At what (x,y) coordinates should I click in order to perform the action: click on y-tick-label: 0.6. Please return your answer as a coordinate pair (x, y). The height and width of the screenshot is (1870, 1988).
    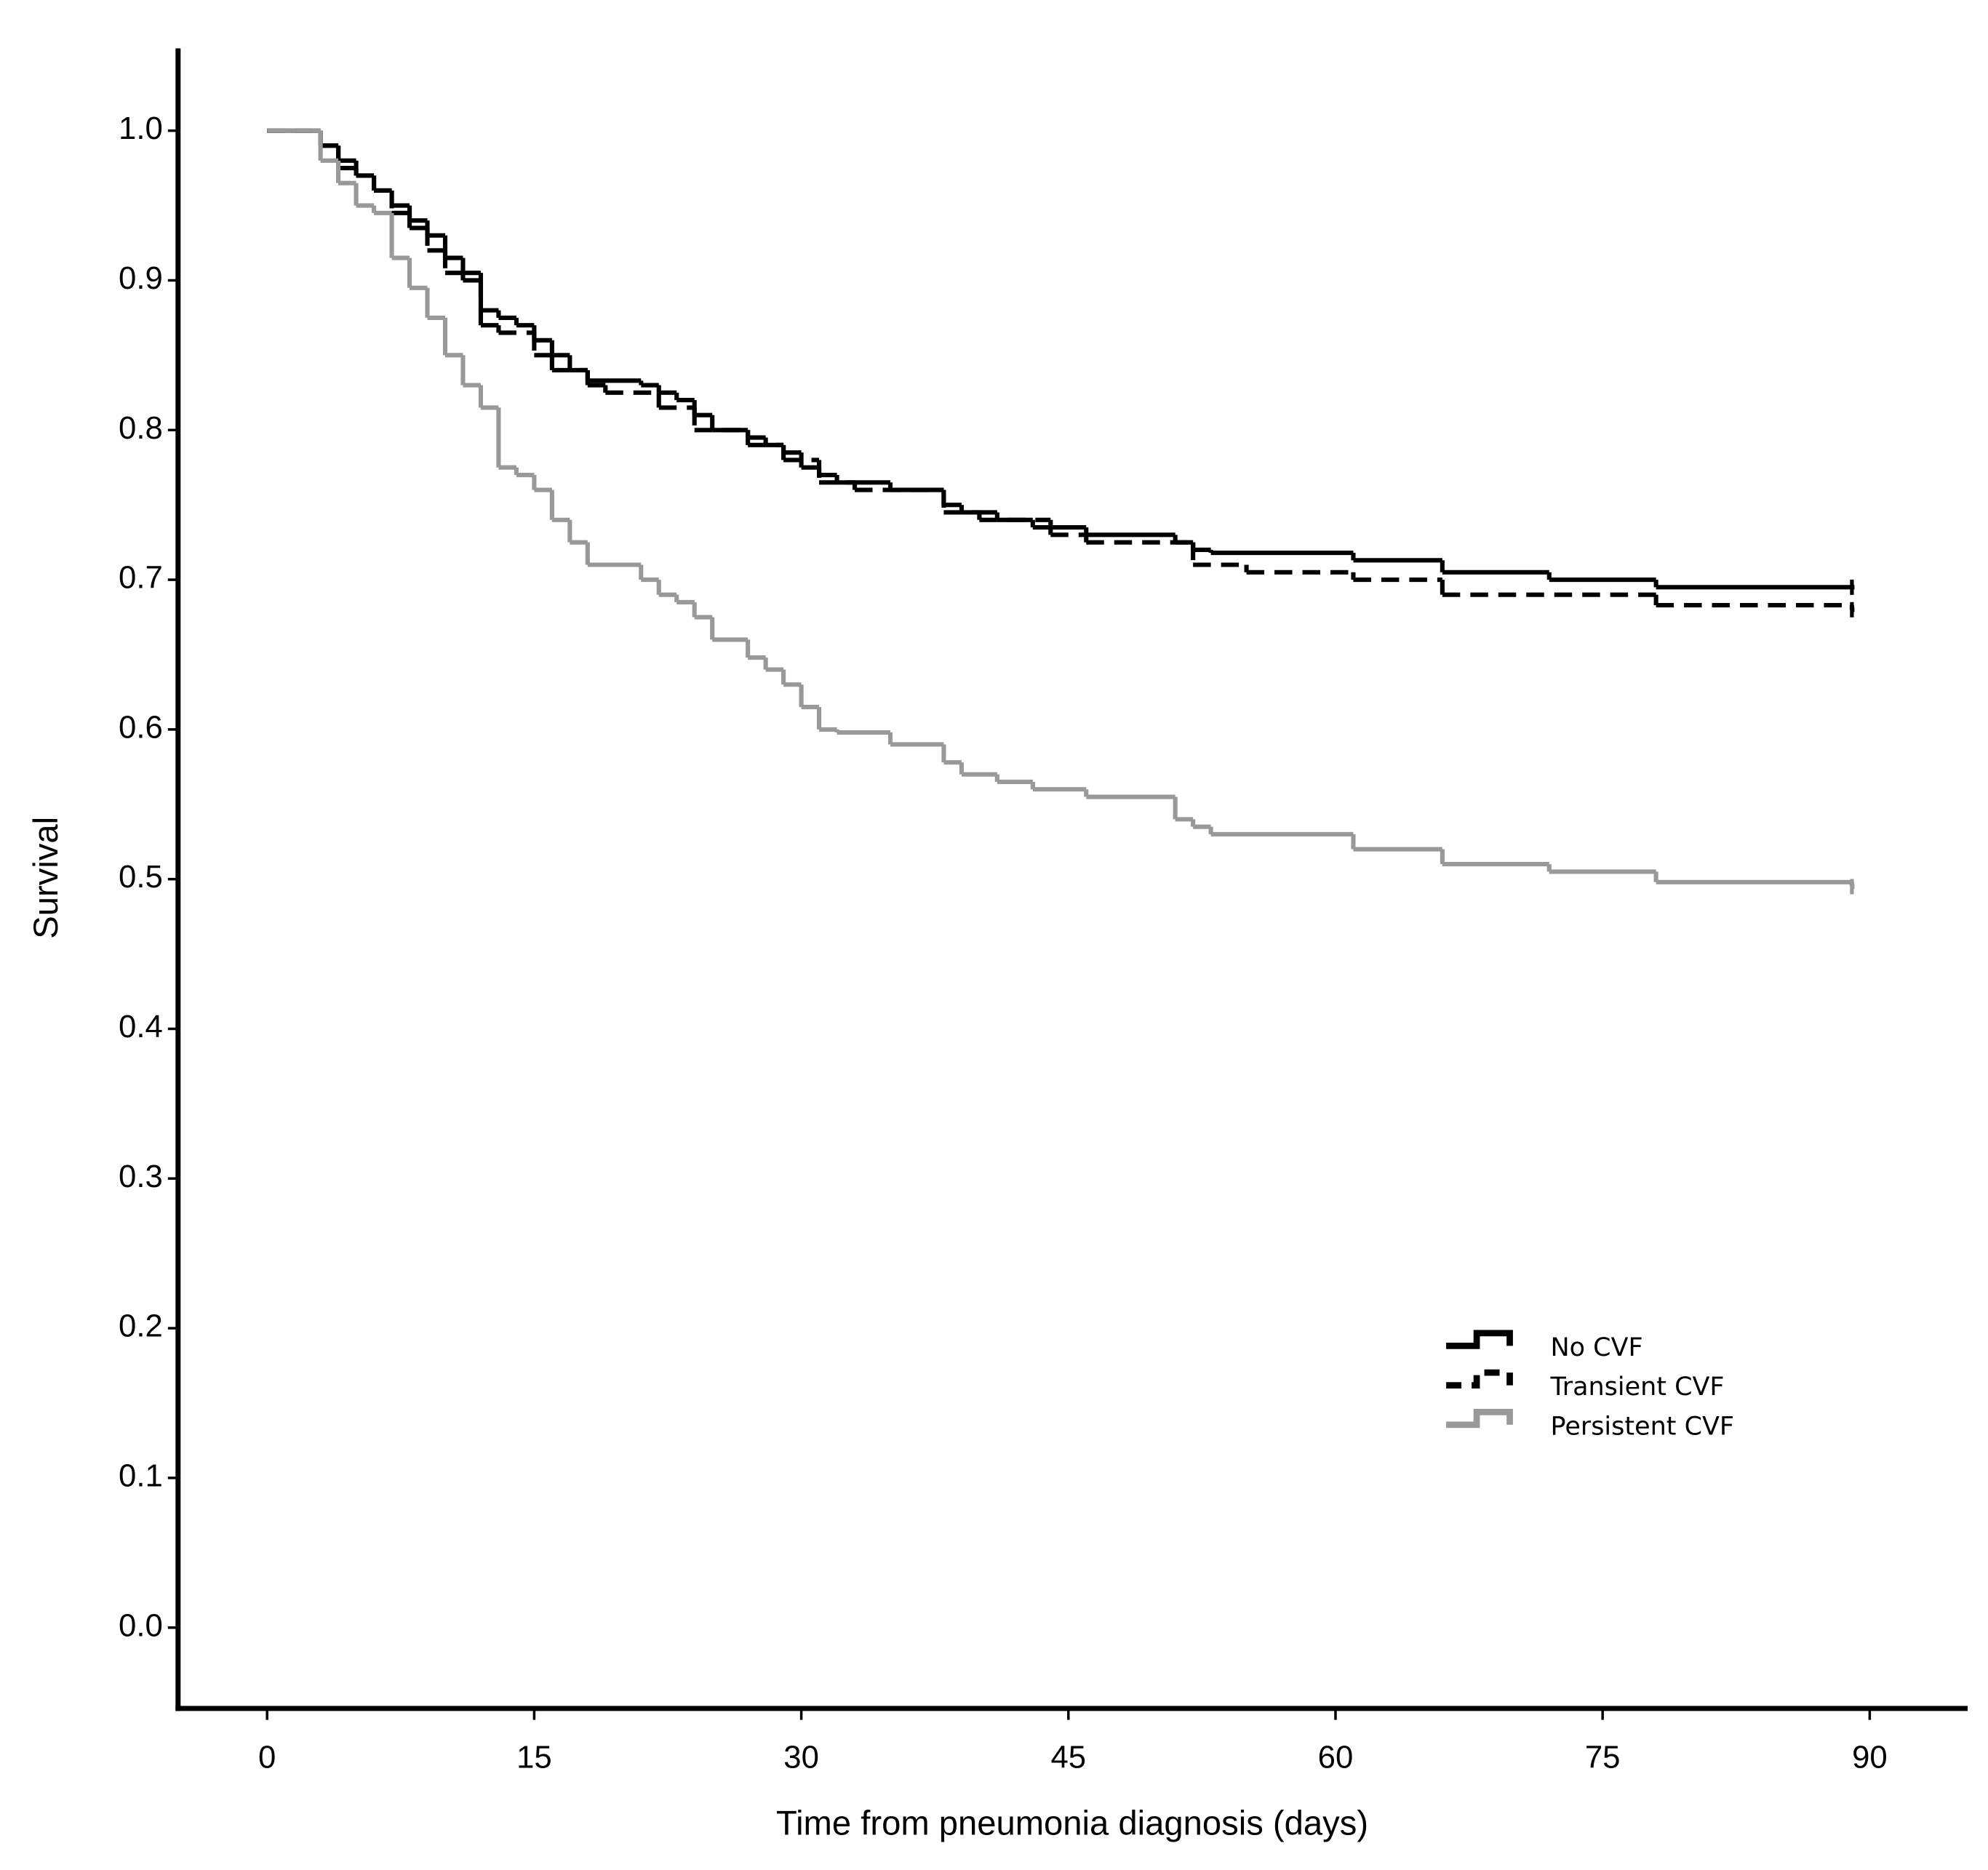
    Looking at the image, I should click on (141, 727).